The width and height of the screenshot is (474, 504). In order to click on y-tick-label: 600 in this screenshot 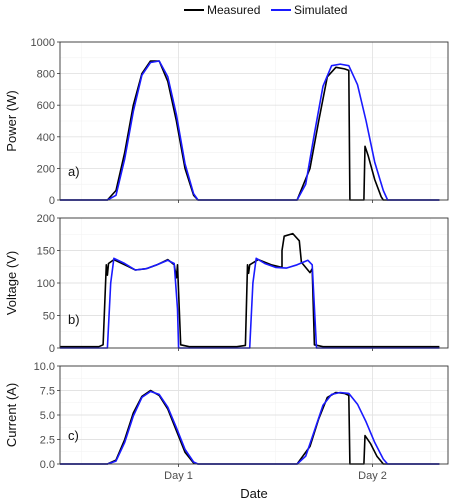, I will do `click(46, 106)`.